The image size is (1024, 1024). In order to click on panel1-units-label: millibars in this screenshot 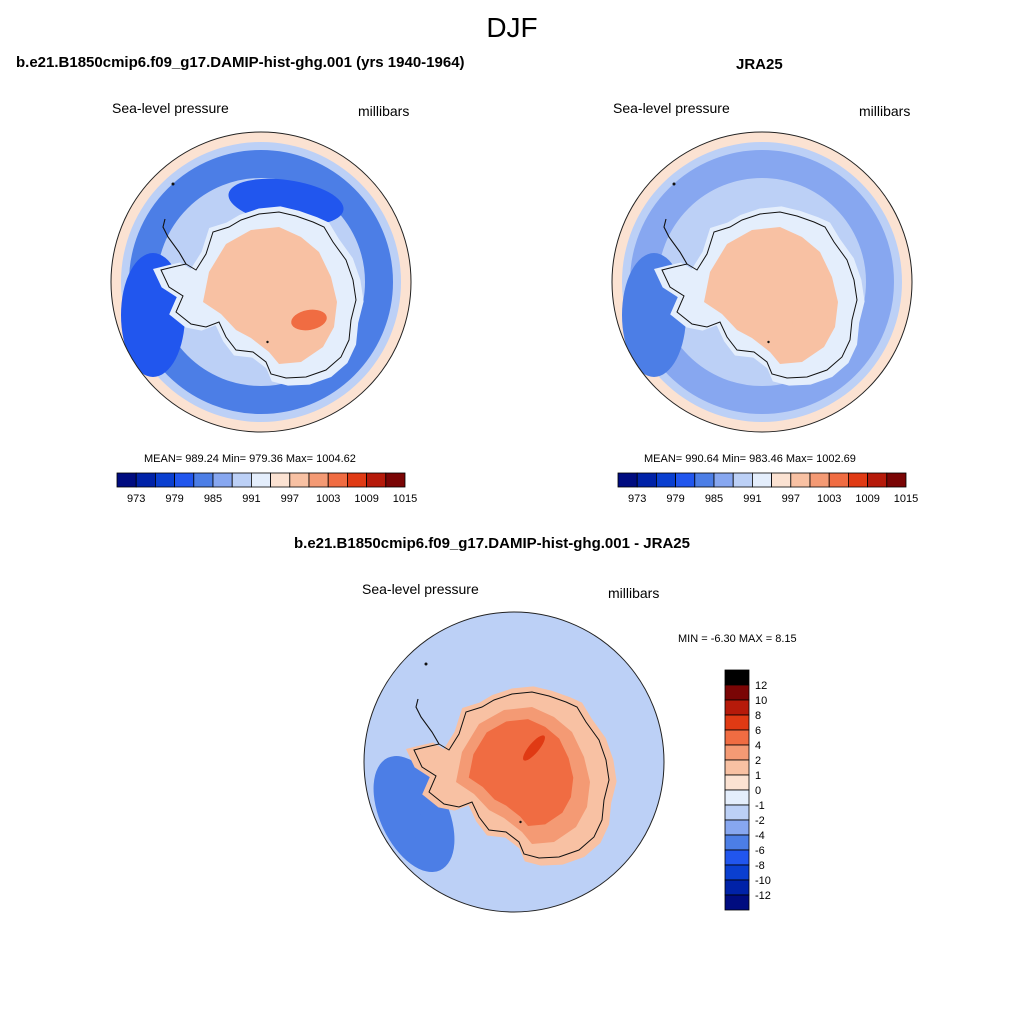, I will do `click(384, 111)`.